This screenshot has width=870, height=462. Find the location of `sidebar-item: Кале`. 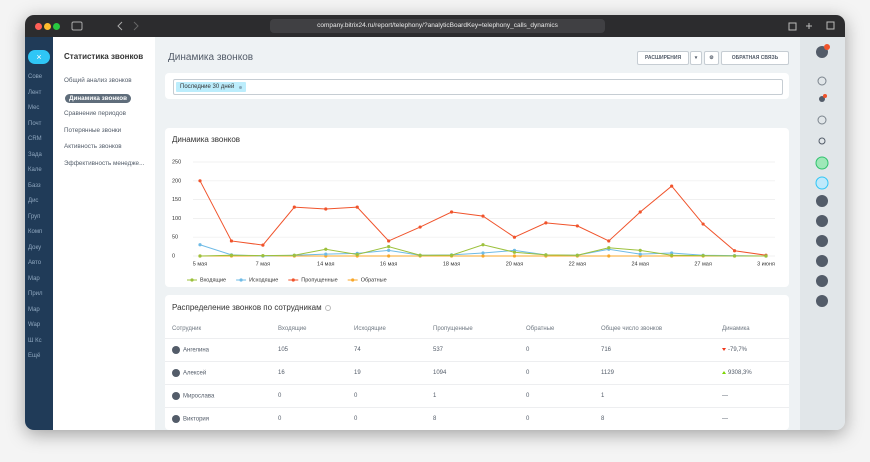

sidebar-item: Кале is located at coordinates (35, 170).